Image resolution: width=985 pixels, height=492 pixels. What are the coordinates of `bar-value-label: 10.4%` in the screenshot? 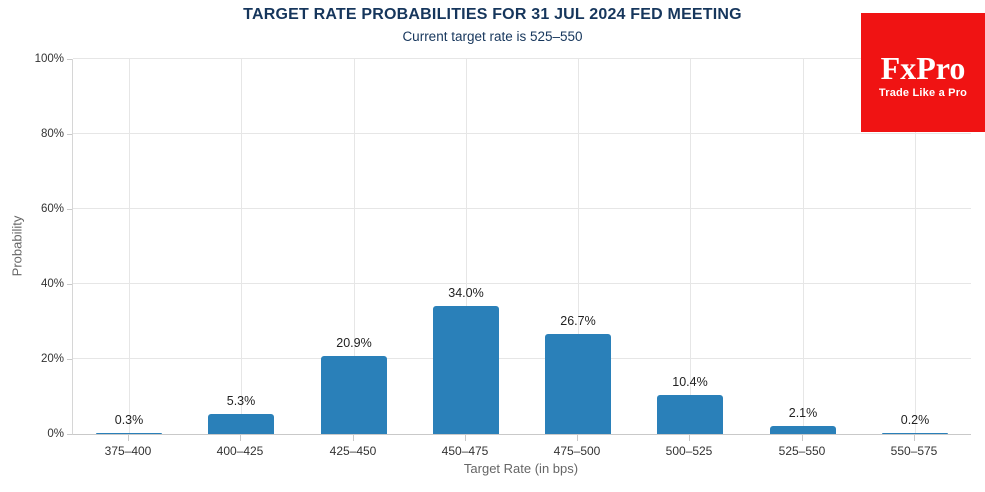 It's located at (690, 382).